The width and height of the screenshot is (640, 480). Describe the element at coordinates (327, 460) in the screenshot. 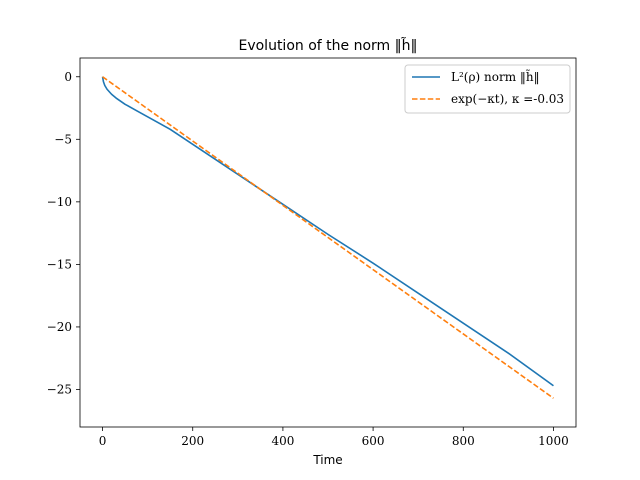

I see `x-axis-label: Time` at that location.